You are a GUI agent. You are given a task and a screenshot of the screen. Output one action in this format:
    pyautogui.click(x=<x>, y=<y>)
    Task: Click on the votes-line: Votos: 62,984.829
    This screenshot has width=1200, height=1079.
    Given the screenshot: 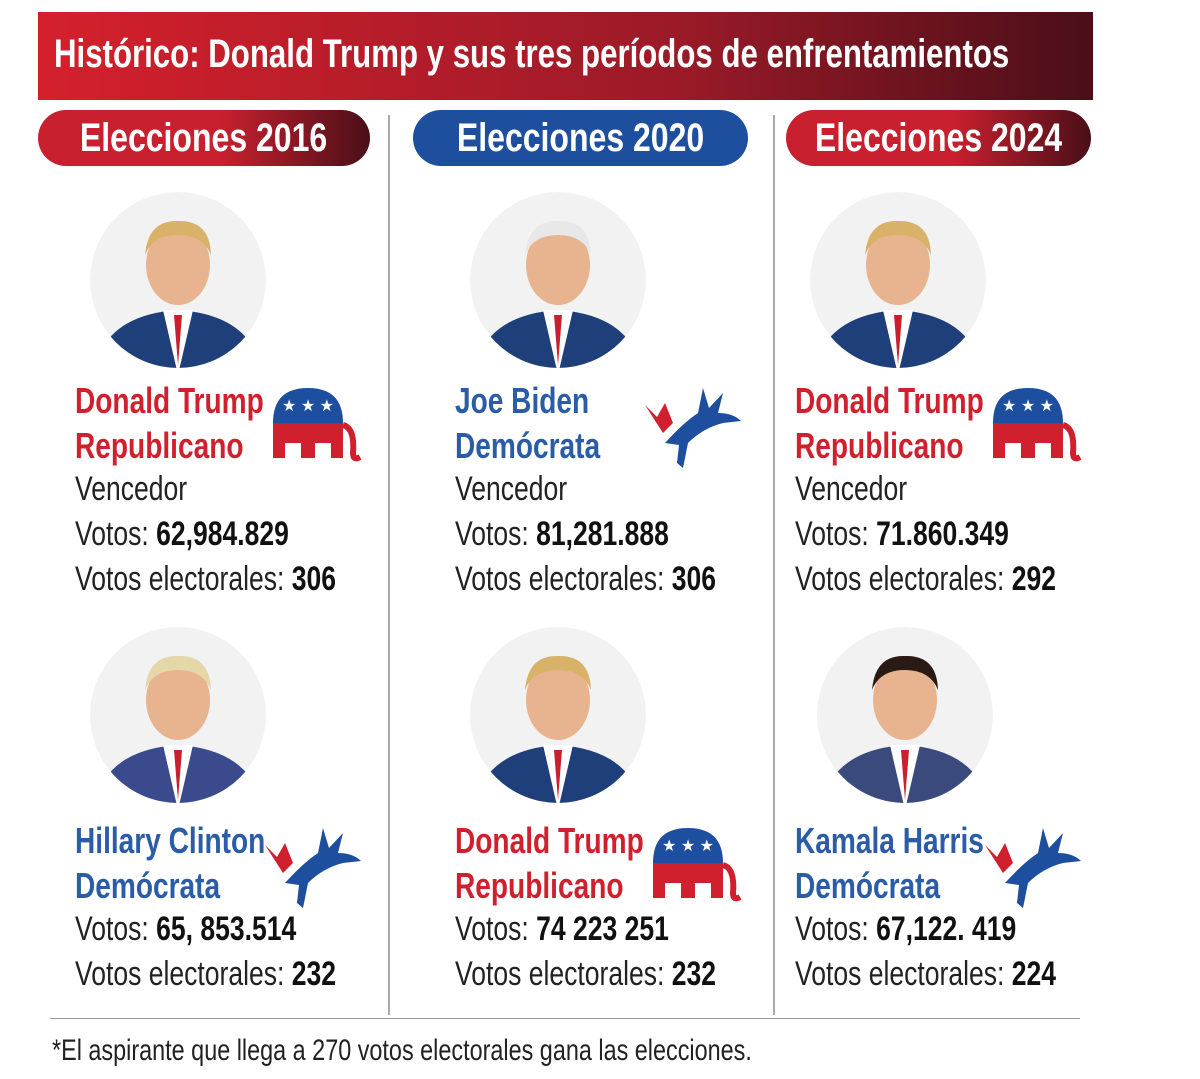 What is the action you would take?
    pyautogui.click(x=182, y=534)
    